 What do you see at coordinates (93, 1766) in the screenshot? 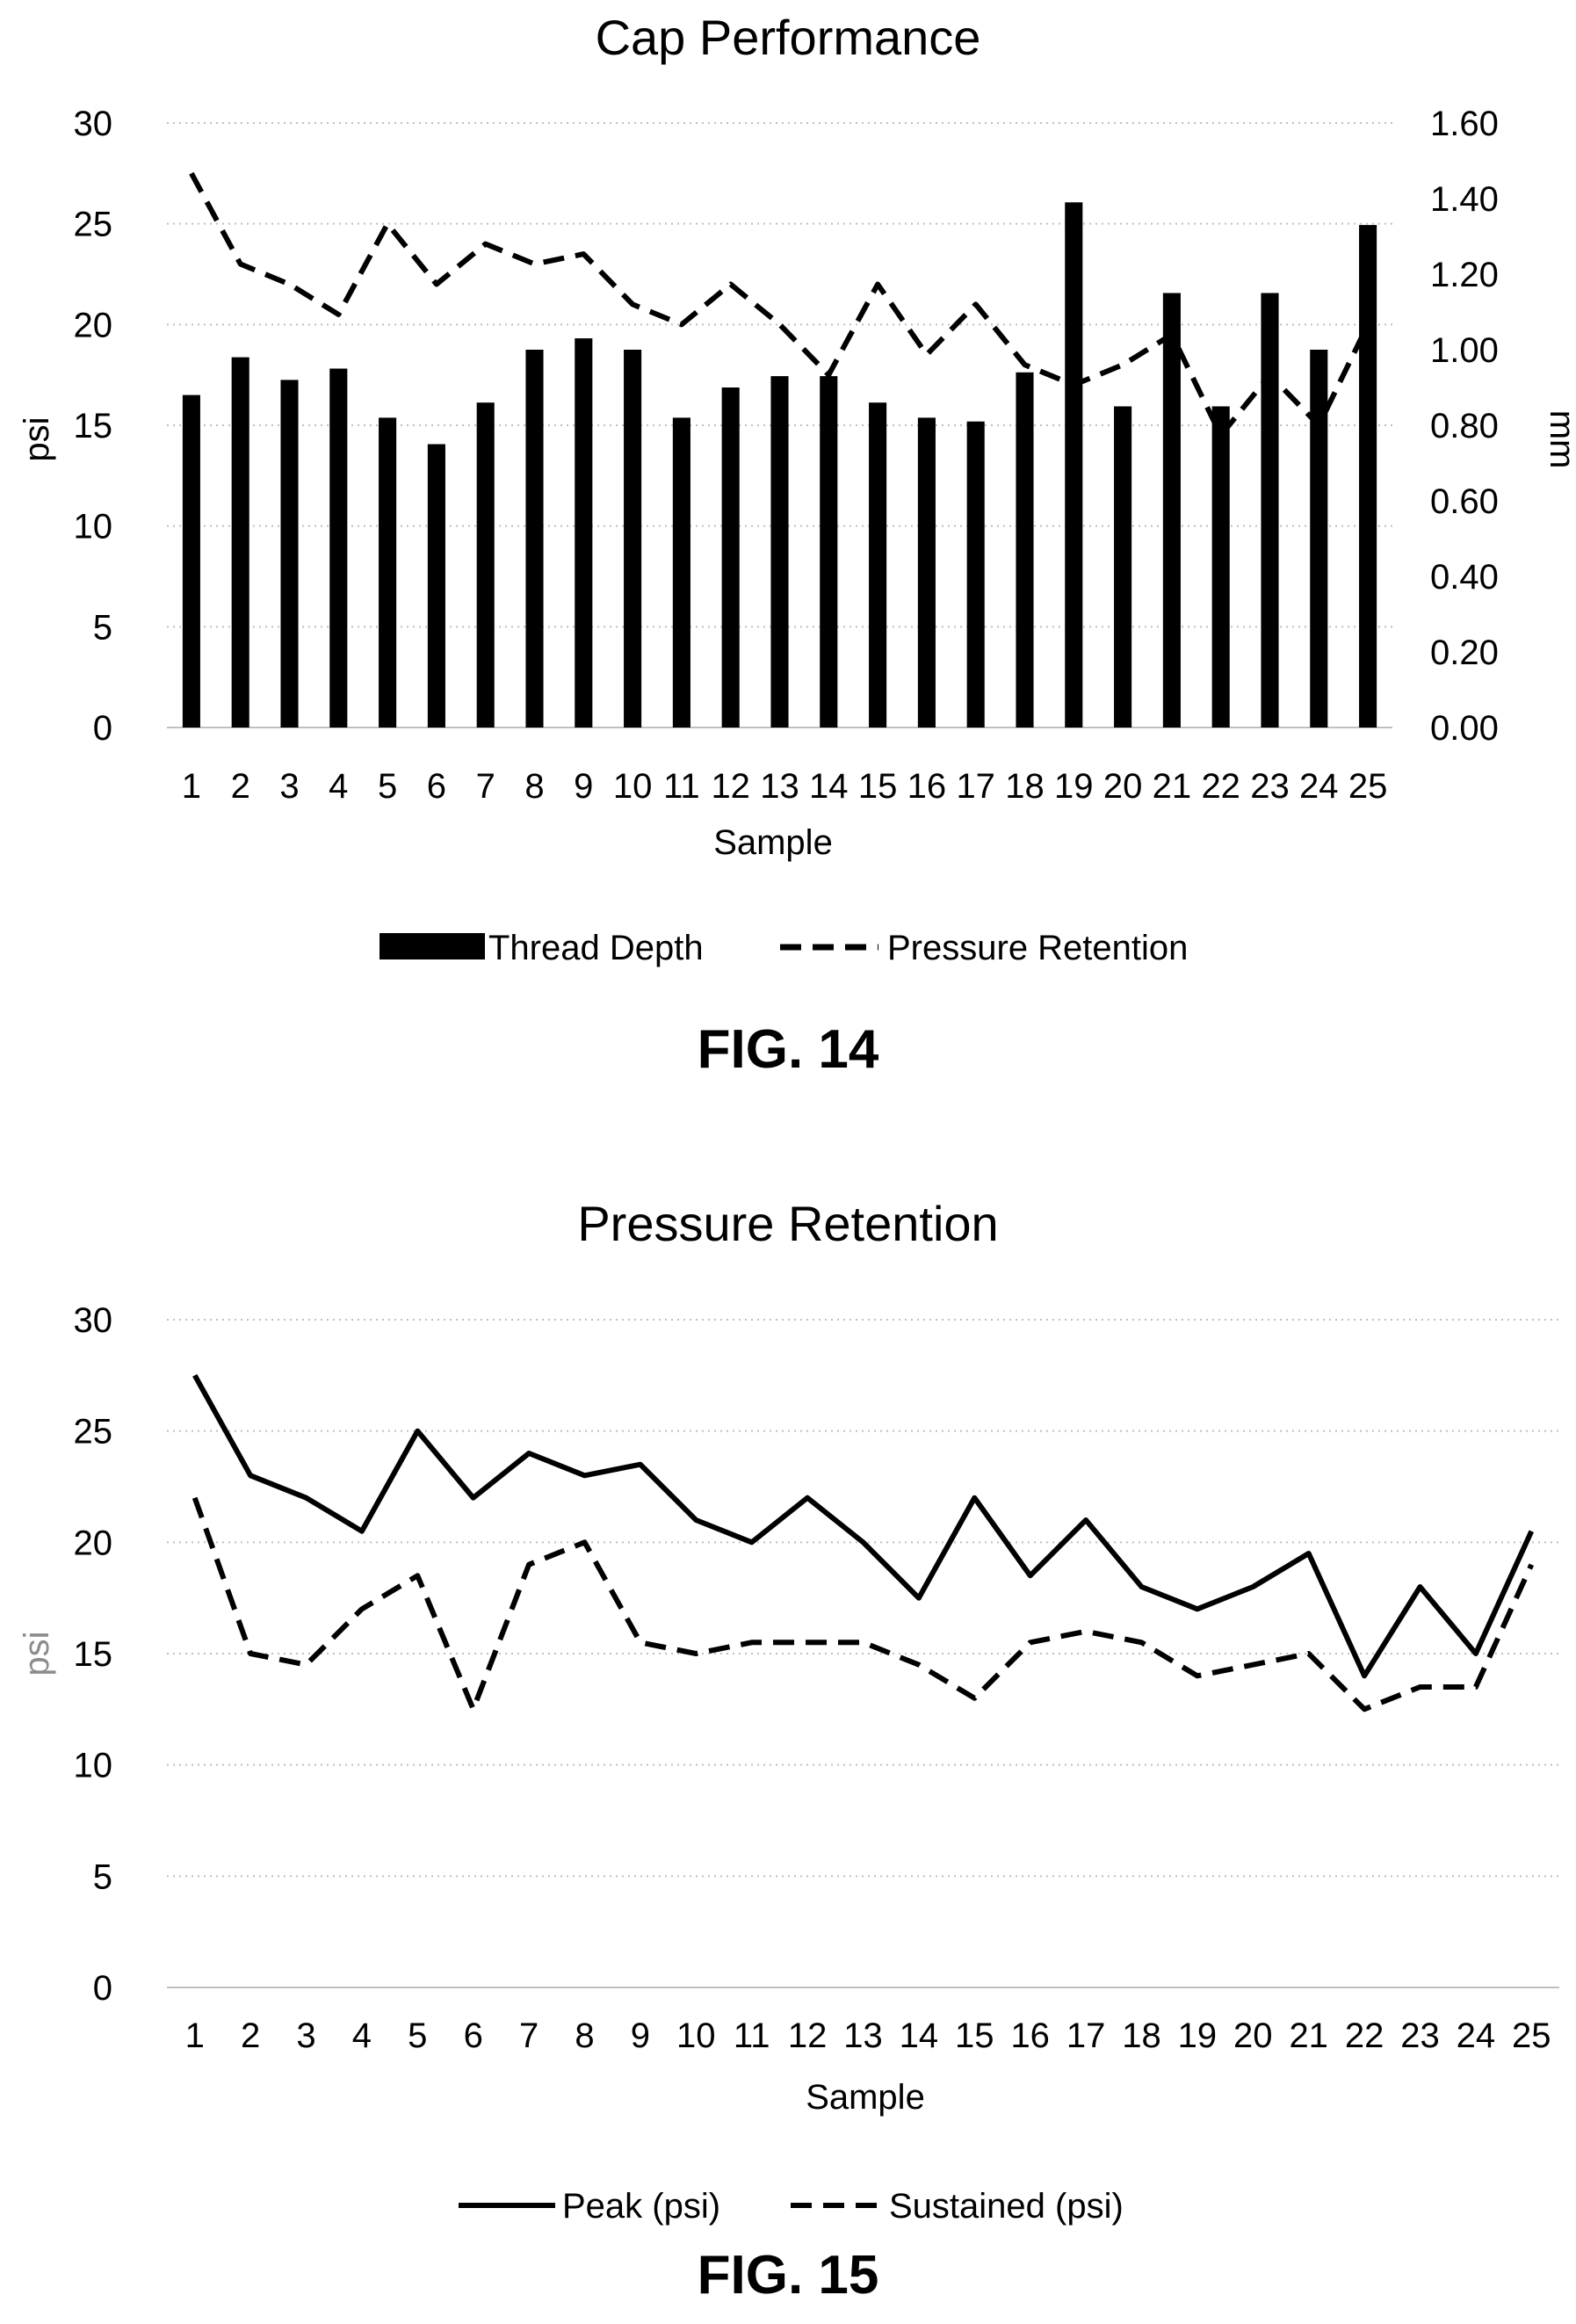
I see `y-tick-label: 10` at bounding box center [93, 1766].